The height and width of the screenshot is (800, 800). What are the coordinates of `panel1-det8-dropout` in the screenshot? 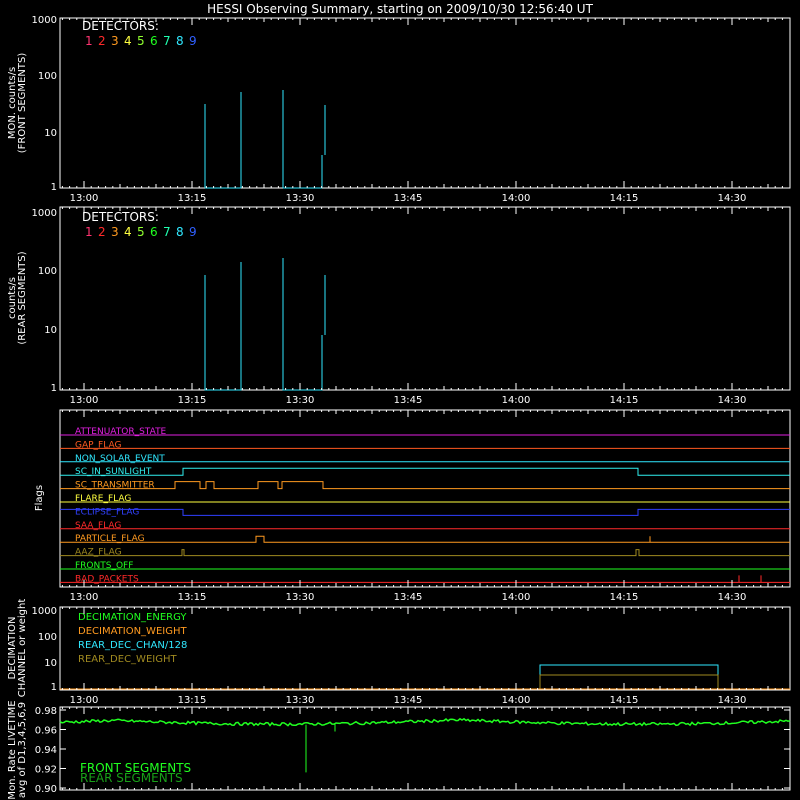 It's located at (265, 139).